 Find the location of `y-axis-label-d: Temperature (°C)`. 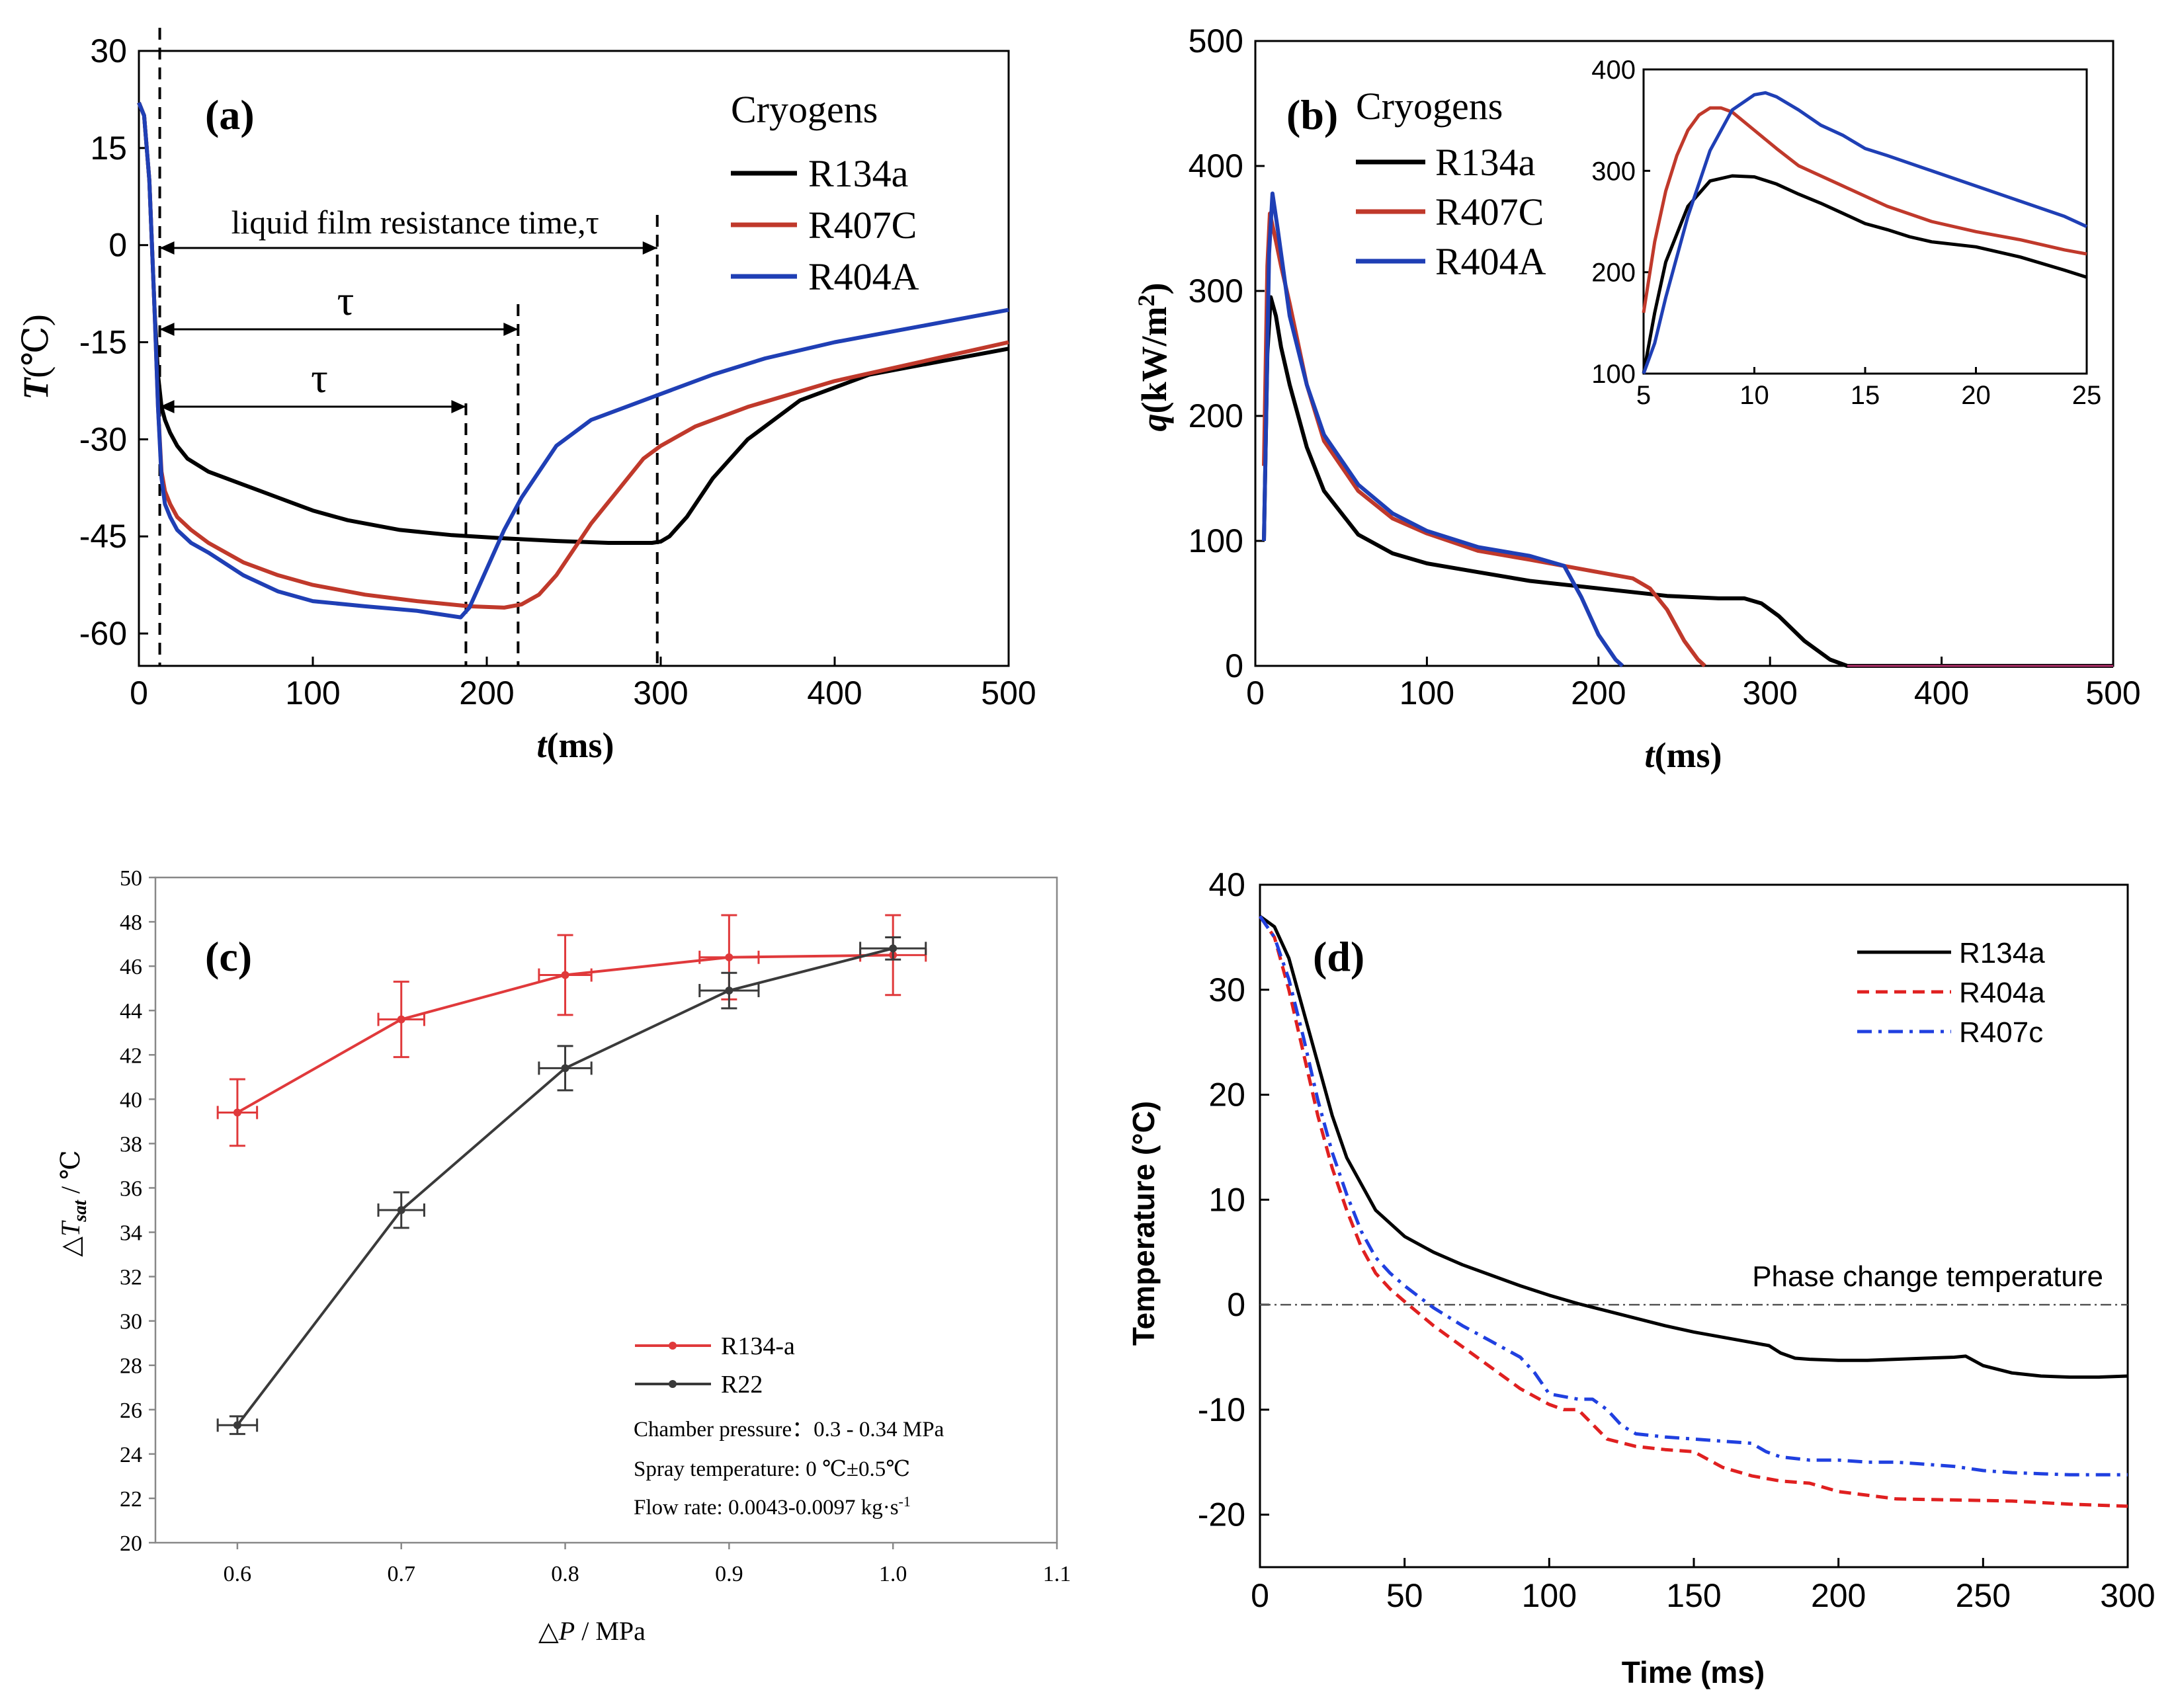

y-axis-label-d: Temperature (°C) is located at coordinates (1143, 1224).